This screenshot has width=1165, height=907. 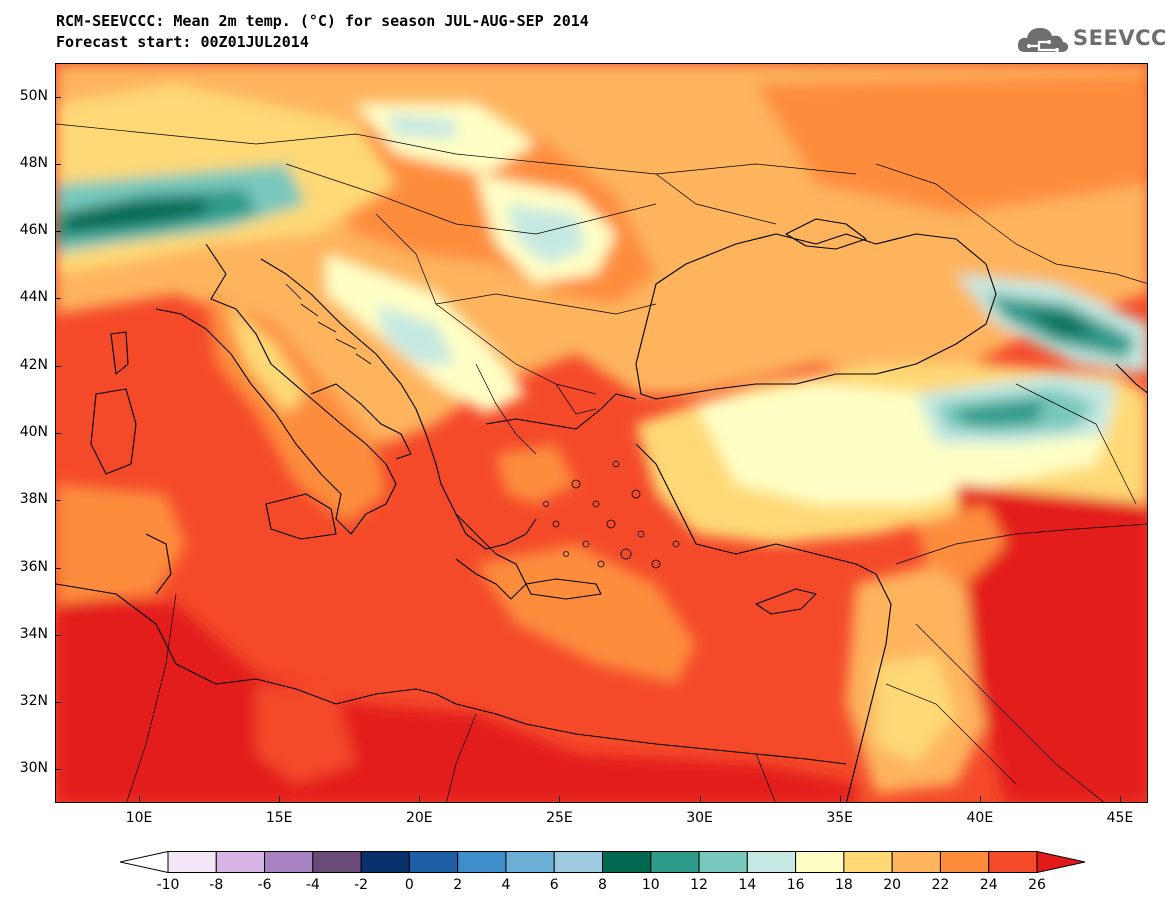 What do you see at coordinates (1037, 885) in the screenshot?
I see `colorbar-tick-label: 26` at bounding box center [1037, 885].